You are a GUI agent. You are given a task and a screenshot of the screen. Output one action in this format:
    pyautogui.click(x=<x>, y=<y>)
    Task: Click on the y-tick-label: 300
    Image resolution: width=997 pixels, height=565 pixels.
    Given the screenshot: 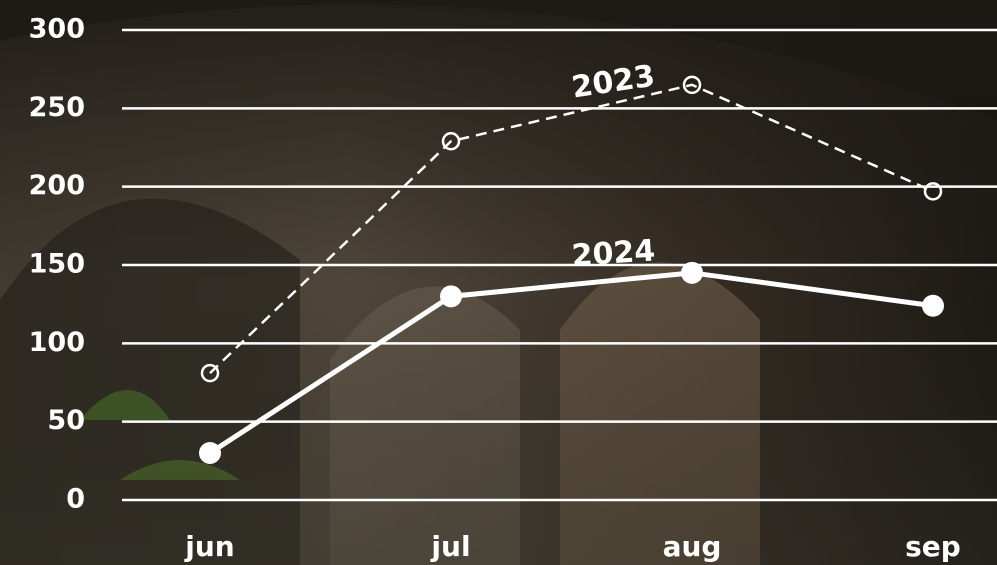 What is the action you would take?
    pyautogui.click(x=57, y=29)
    